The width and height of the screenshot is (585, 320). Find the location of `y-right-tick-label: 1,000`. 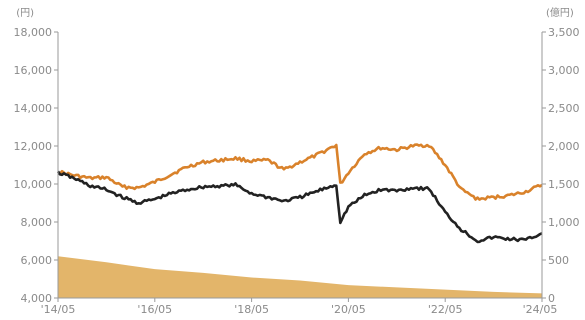

y-right-tick-label: 1,000 is located at coordinates (564, 222).